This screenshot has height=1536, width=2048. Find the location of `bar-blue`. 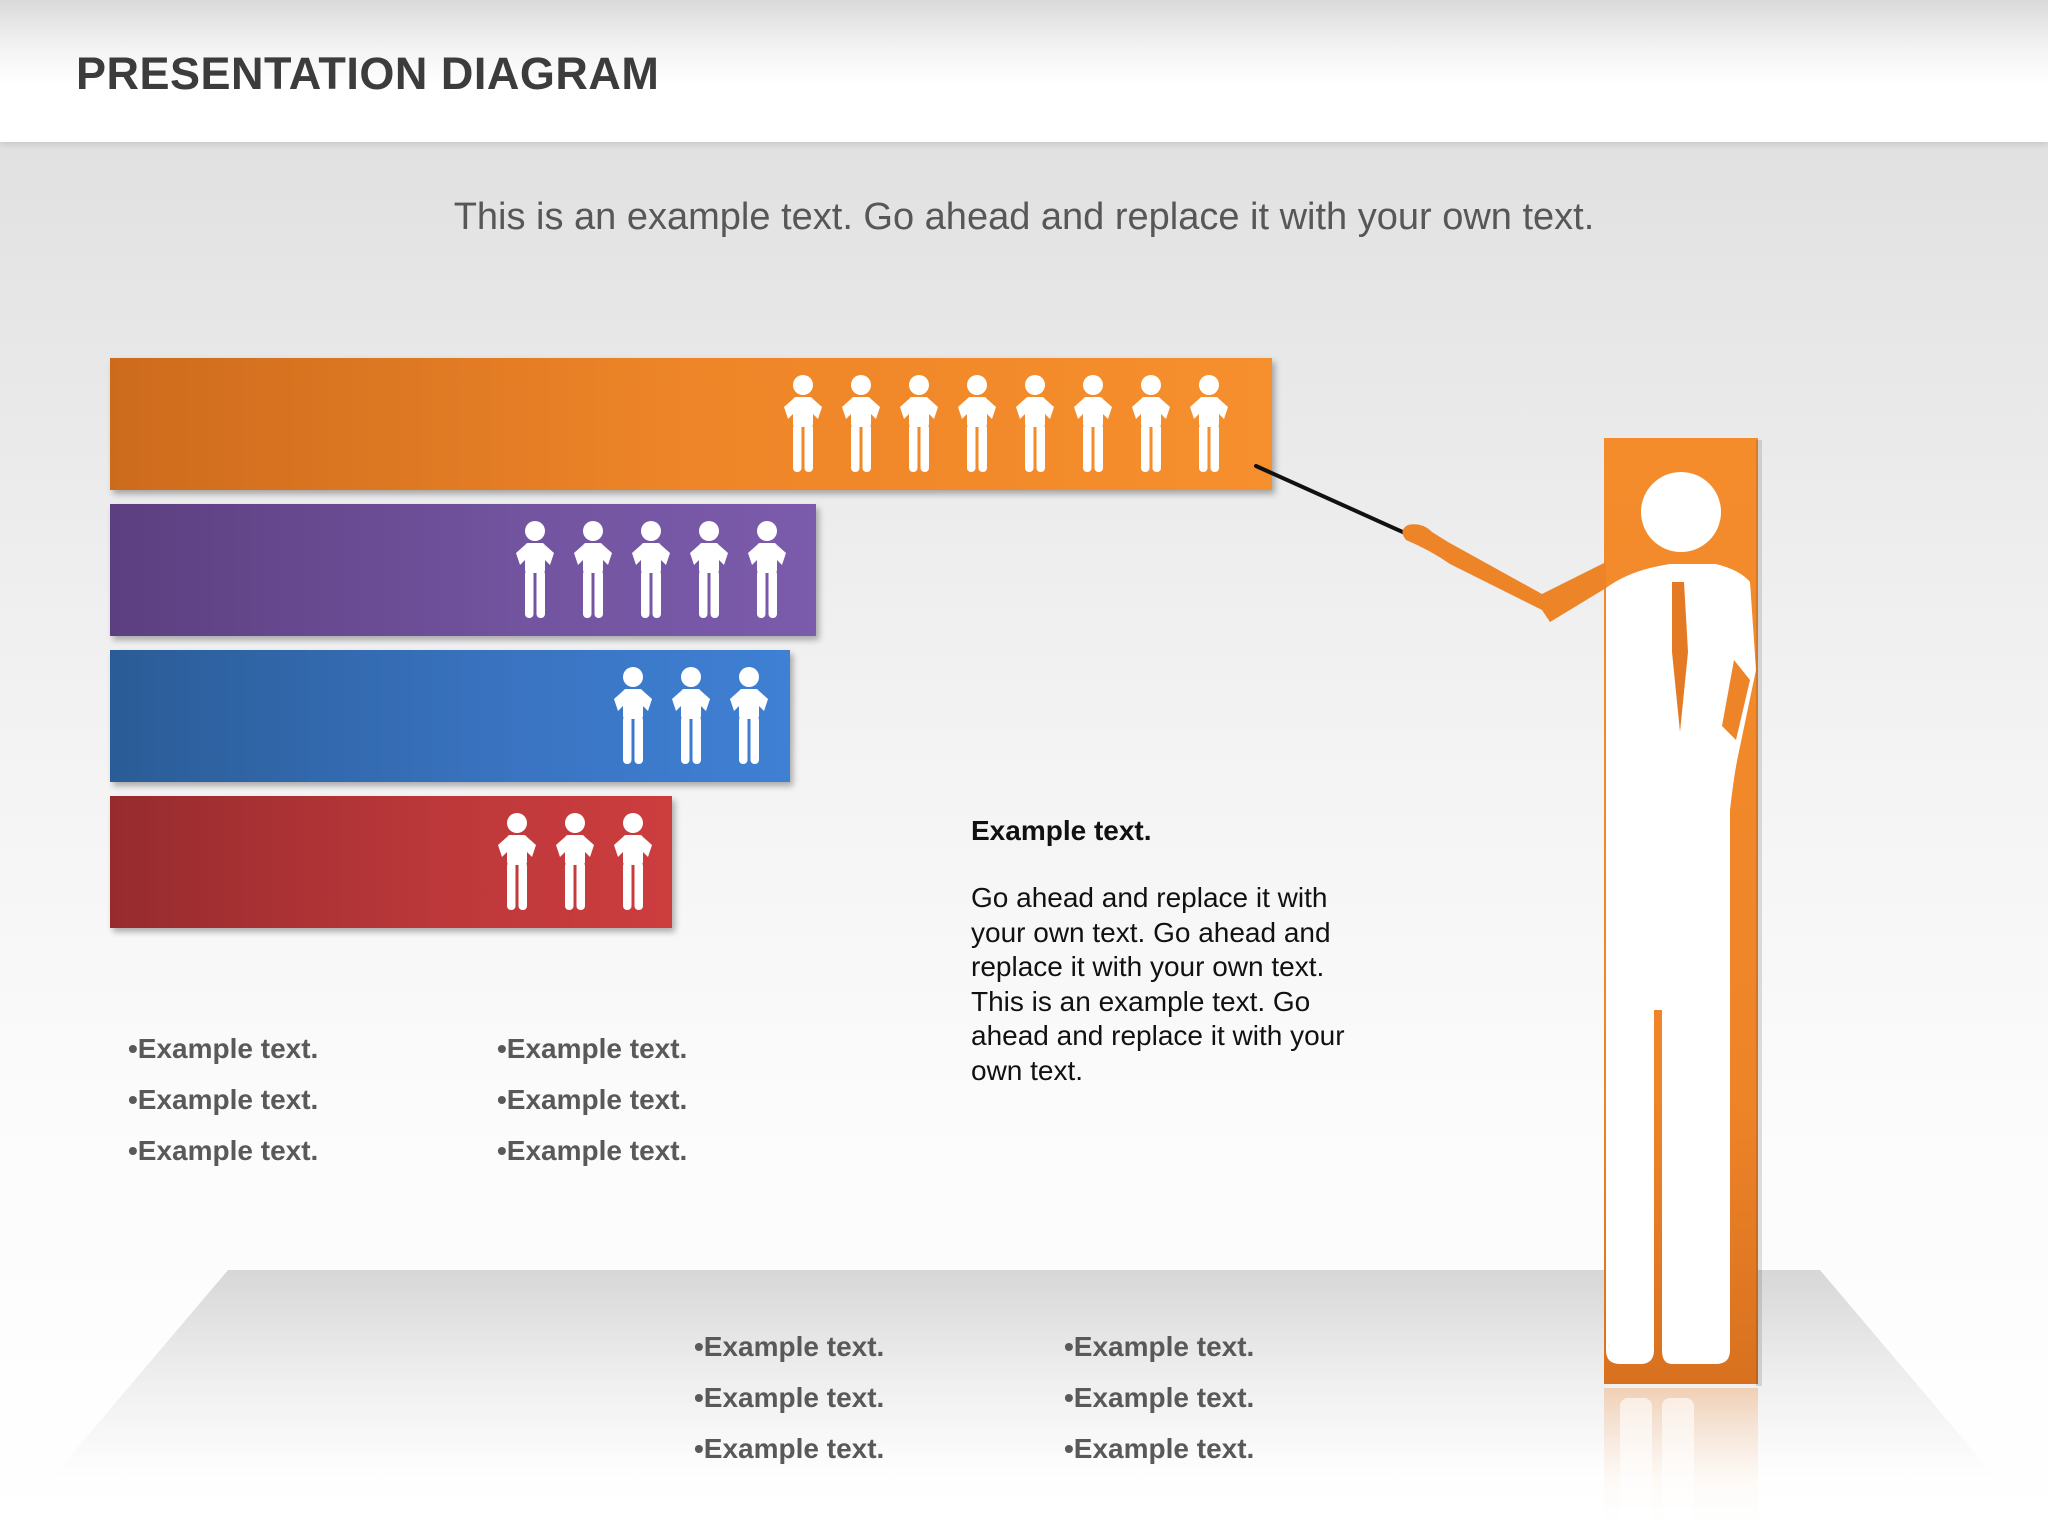

bar-blue is located at coordinates (450, 716).